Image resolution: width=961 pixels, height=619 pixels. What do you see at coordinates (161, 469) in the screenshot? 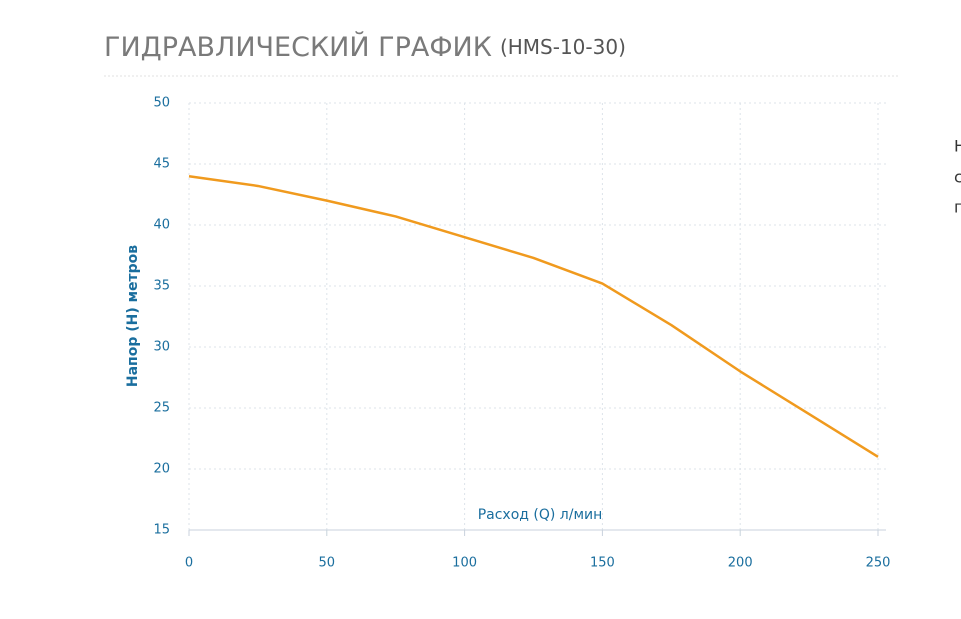
I see `y-tick-label: 20` at bounding box center [161, 469].